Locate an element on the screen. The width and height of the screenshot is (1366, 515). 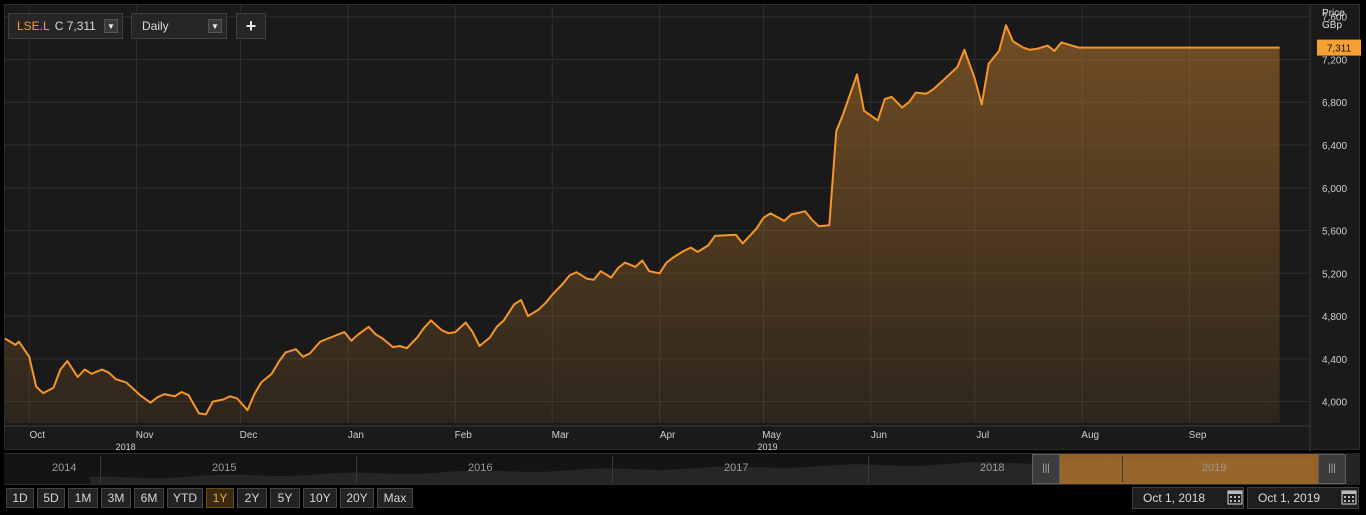
y-tick-label: 6,800 is located at coordinates (1334, 103).